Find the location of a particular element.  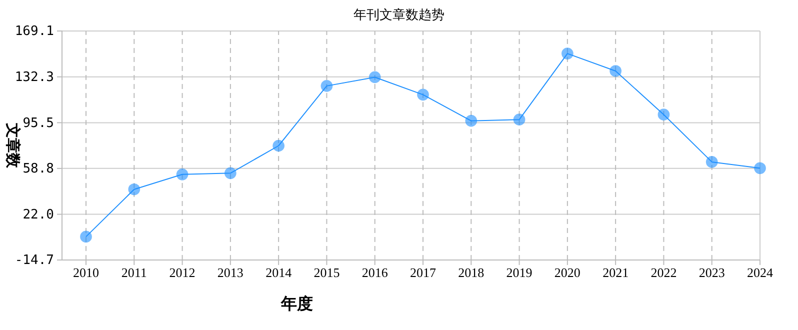

y-tick-label: -14.7 is located at coordinates (34, 260).